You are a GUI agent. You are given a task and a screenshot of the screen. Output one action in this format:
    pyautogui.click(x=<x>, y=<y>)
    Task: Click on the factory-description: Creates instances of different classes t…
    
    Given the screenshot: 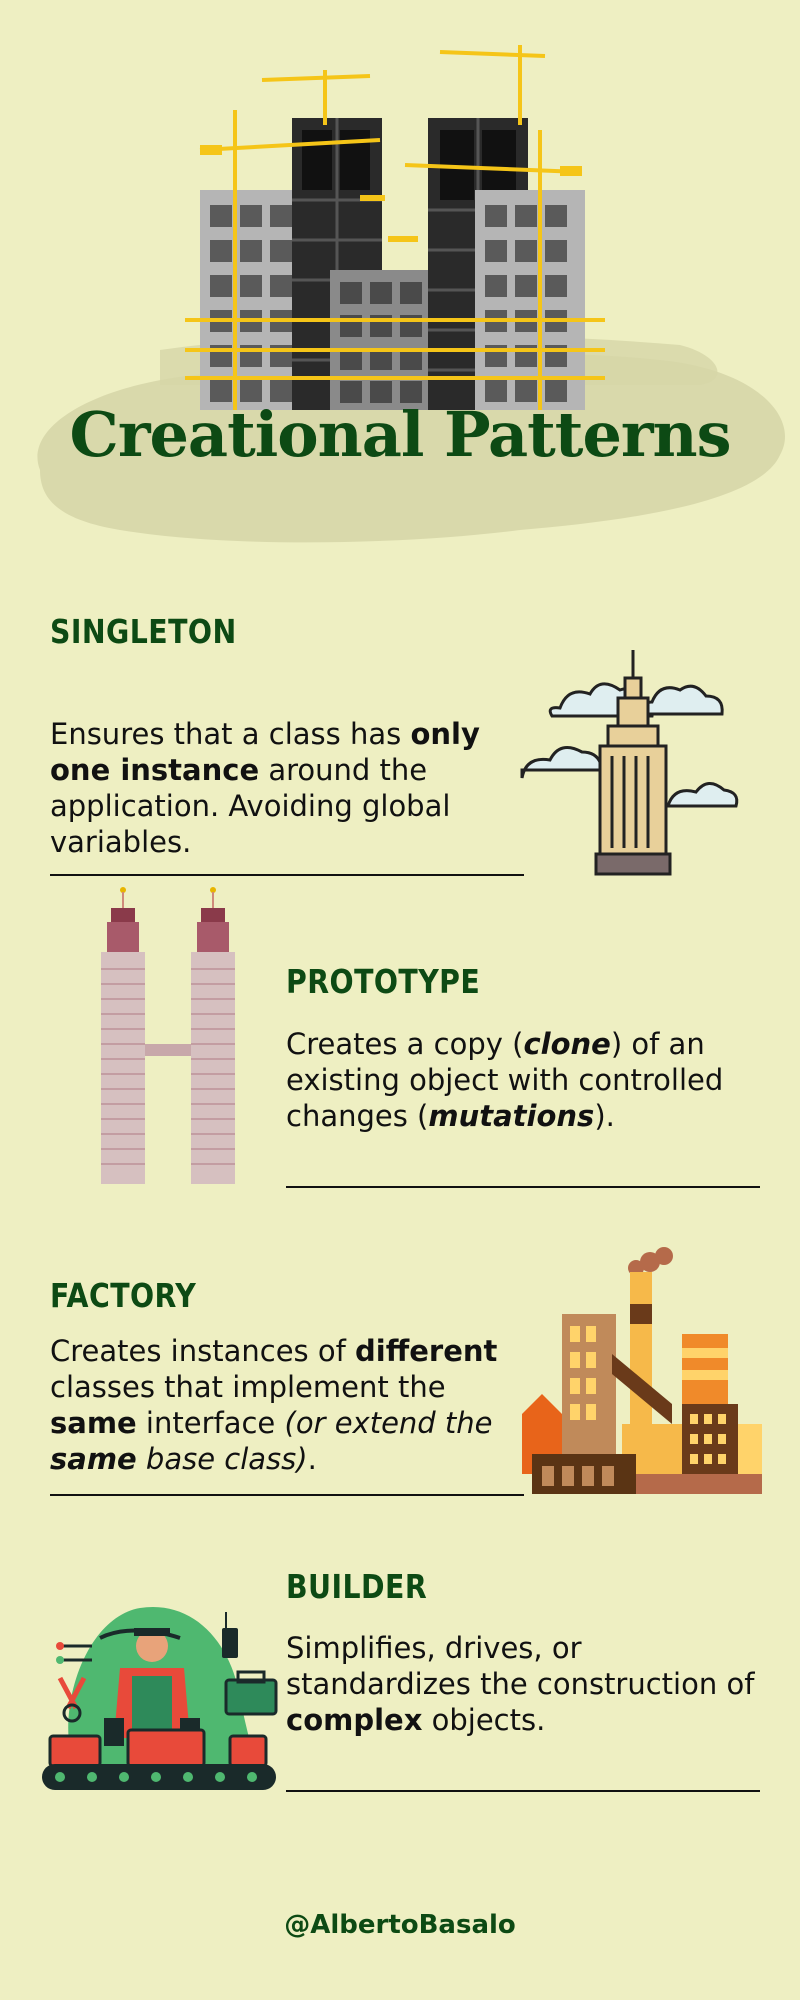 What is the action you would take?
    pyautogui.click(x=274, y=1405)
    